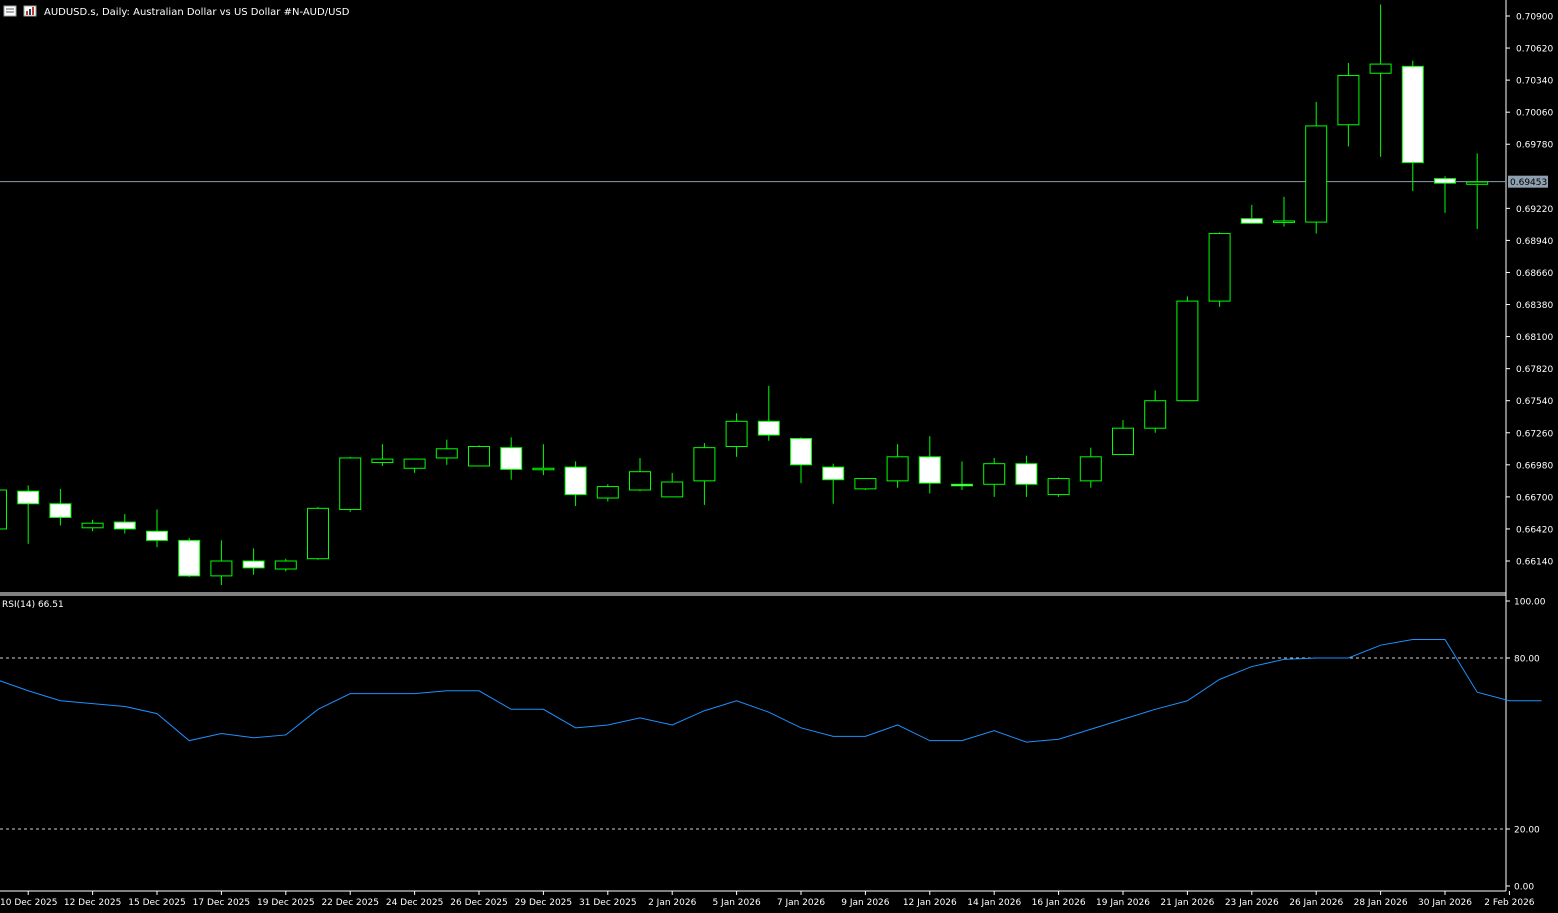 This screenshot has height=913, width=1558. What do you see at coordinates (801, 903) in the screenshot?
I see `time-tick-label: 7 Jan 2026` at bounding box center [801, 903].